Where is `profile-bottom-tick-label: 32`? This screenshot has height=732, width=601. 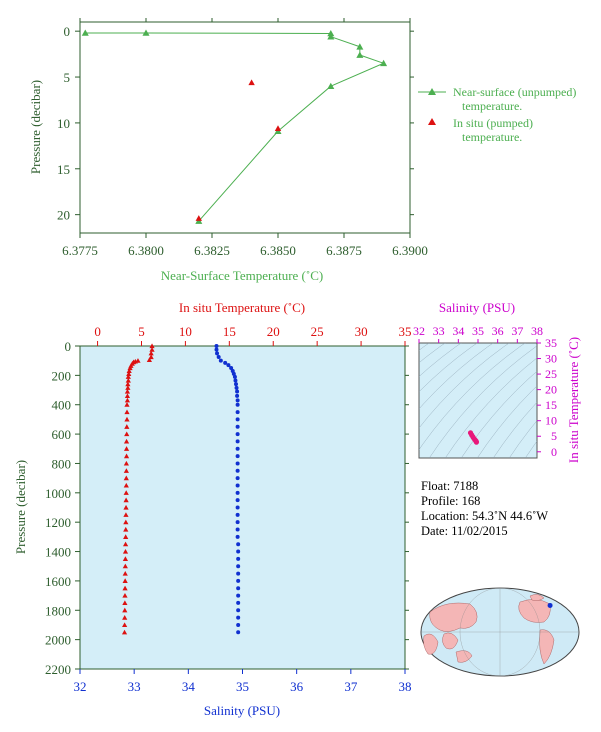 profile-bottom-tick-label: 32 is located at coordinates (80, 686).